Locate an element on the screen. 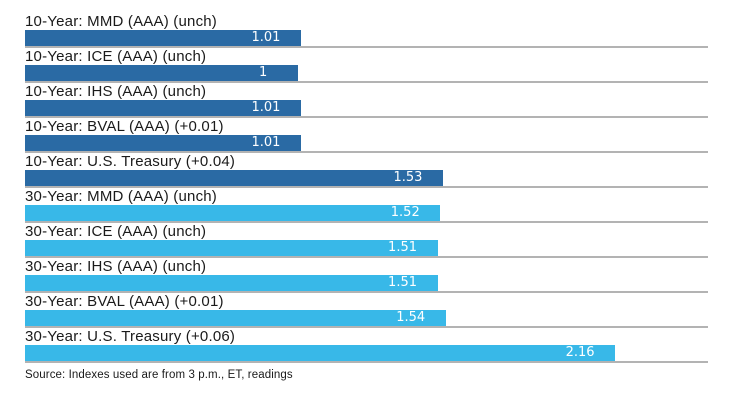 This screenshot has height=400, width=740. bar-label: 10-Year: U.S. Treasury (+0.04) is located at coordinates (130, 161).